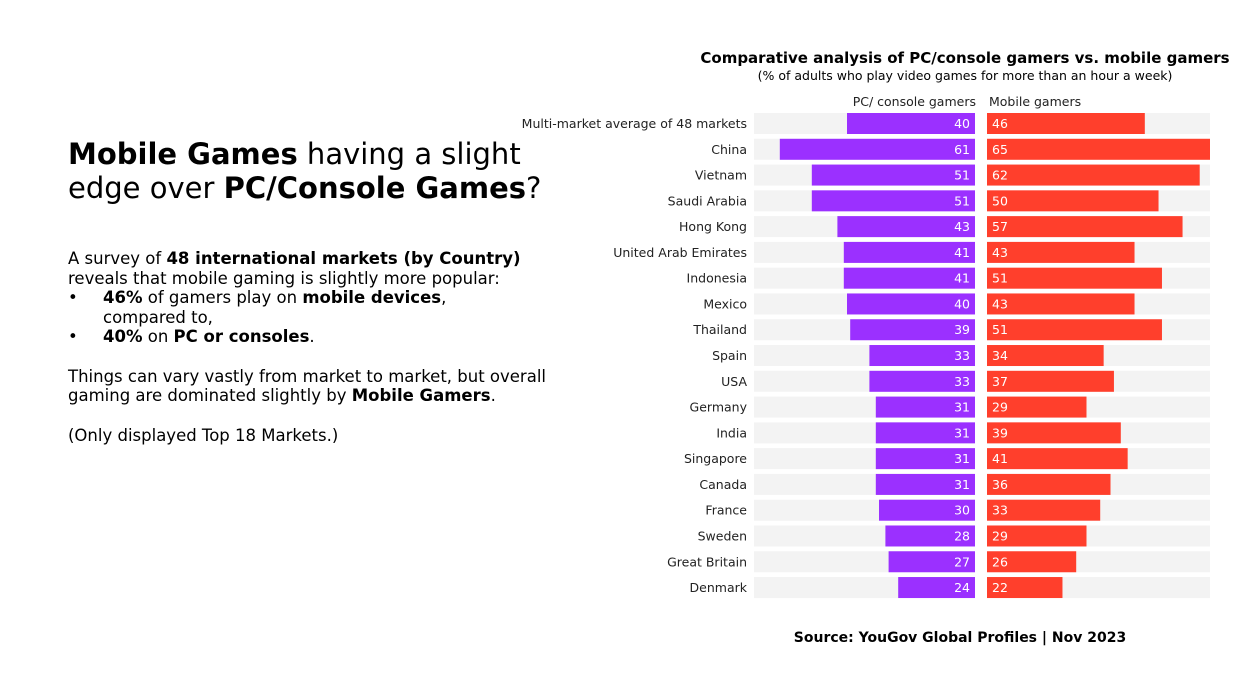 The width and height of the screenshot is (1235, 690). I want to click on data-label-pc: 61, so click(962, 149).